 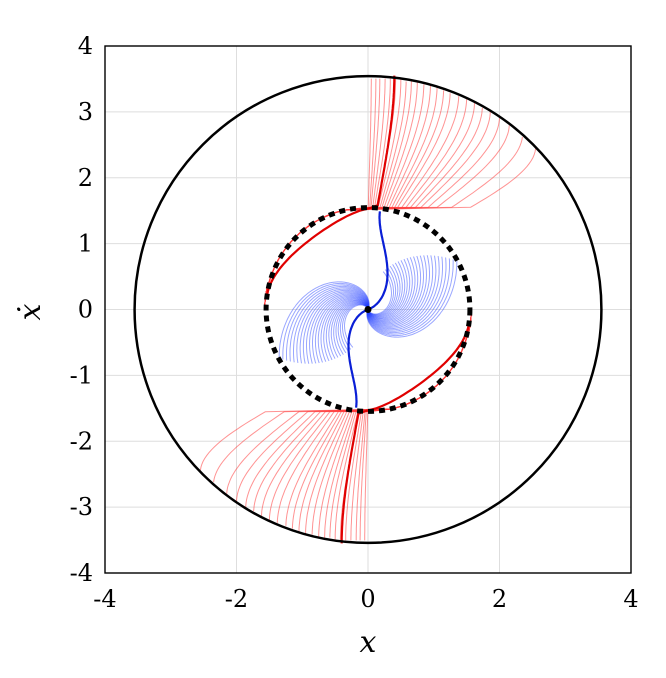 I want to click on inner-trajectories, so click(x=368, y=309).